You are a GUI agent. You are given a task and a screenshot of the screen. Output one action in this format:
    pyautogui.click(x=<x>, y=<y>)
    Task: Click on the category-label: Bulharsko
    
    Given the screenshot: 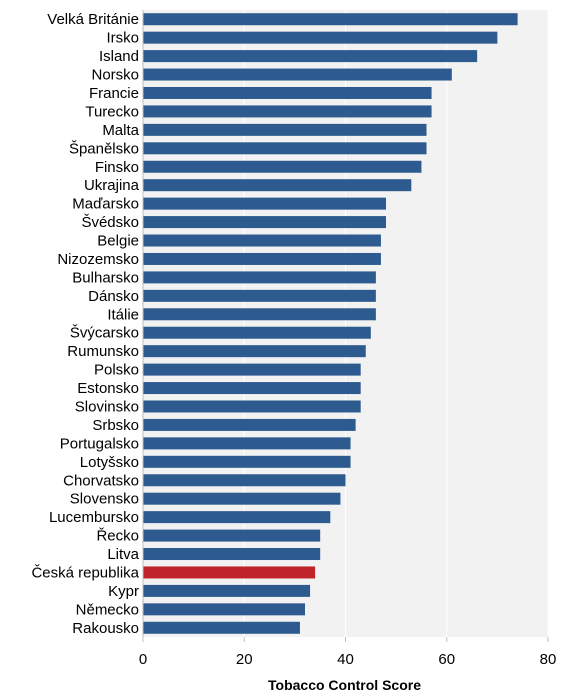 What is the action you would take?
    pyautogui.click(x=105, y=277)
    